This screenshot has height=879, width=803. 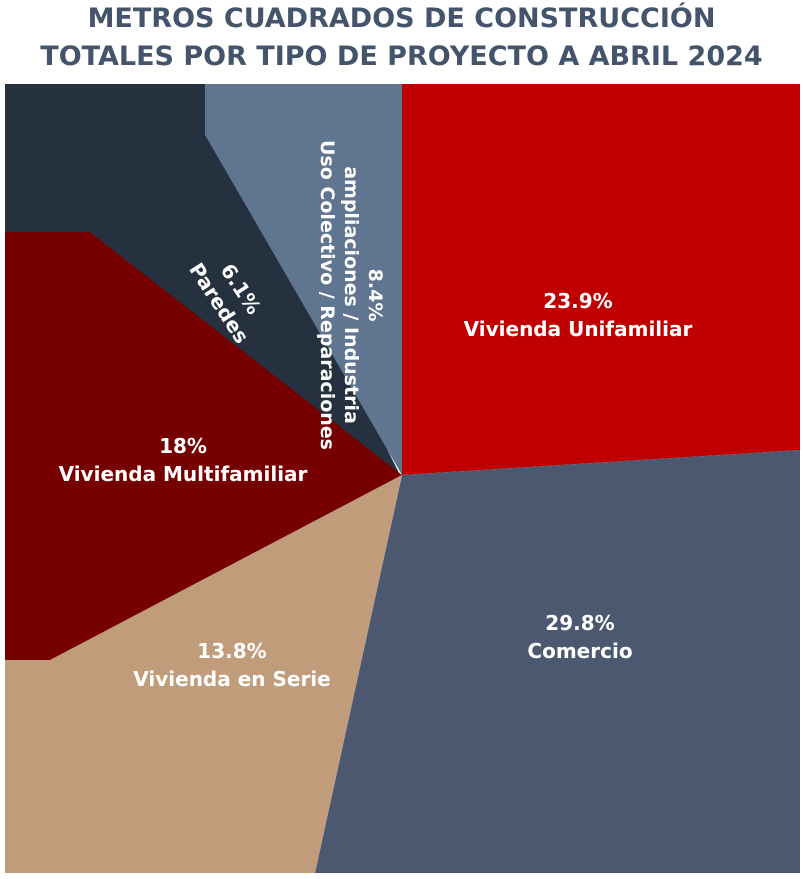 I want to click on label-vivienda-en-serie-name: Vivienda en Serie, so click(x=231, y=679).